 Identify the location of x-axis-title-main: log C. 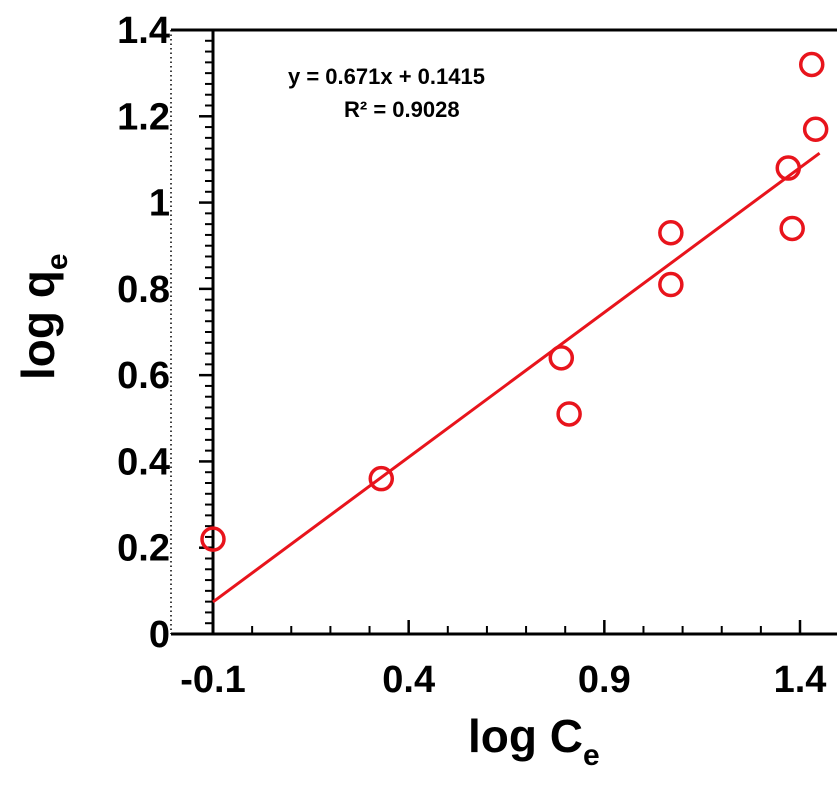
(525, 736).